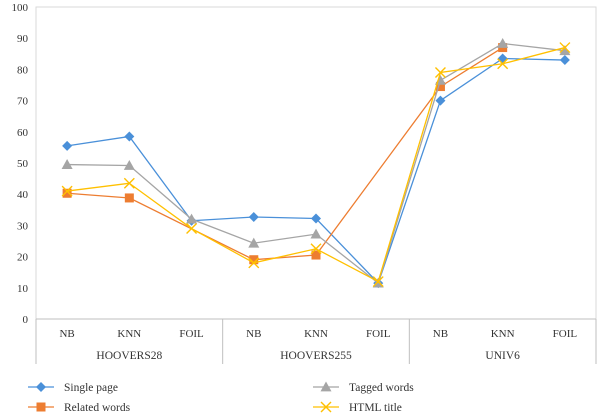 The image size is (600, 415). I want to click on y-tick-label: 30, so click(23, 226).